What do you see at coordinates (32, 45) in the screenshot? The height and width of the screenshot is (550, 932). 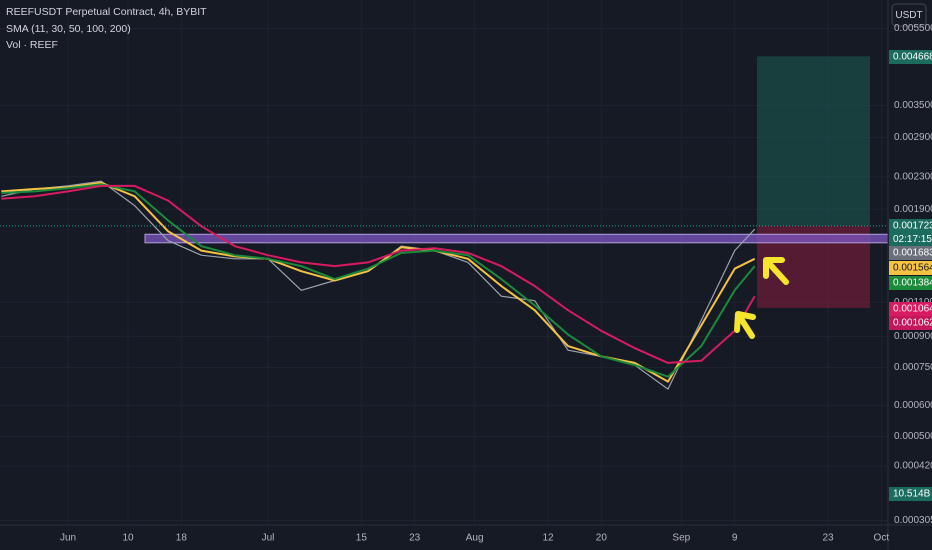 I see `indicator-label: Vol · REEF` at bounding box center [32, 45].